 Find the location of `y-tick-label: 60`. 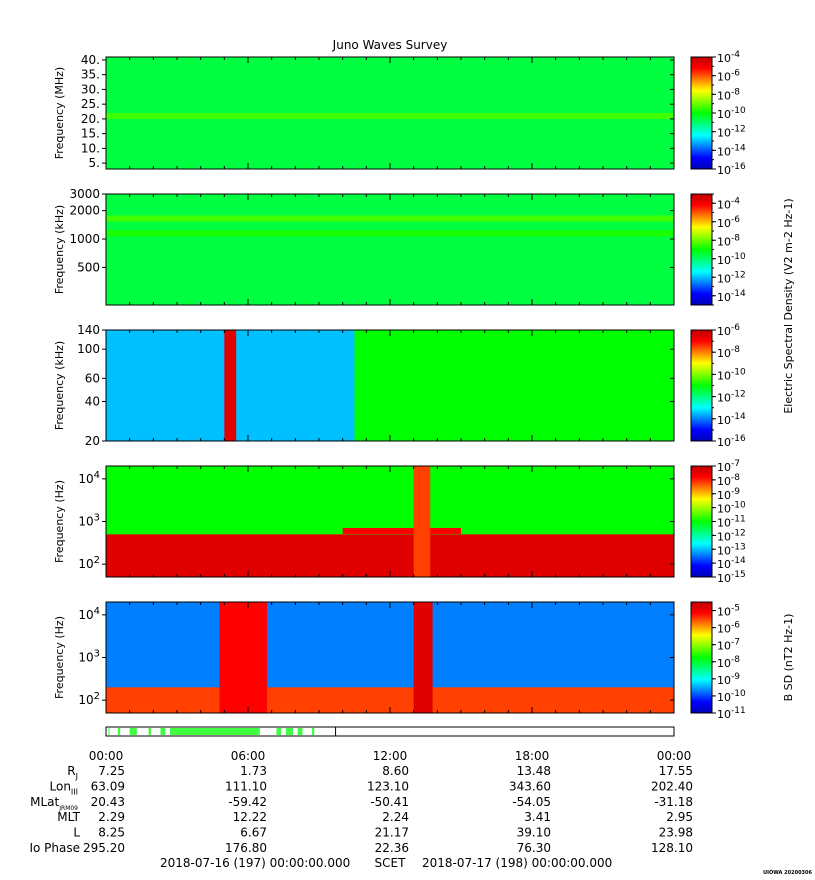

y-tick-label: 60 is located at coordinates (92, 378).